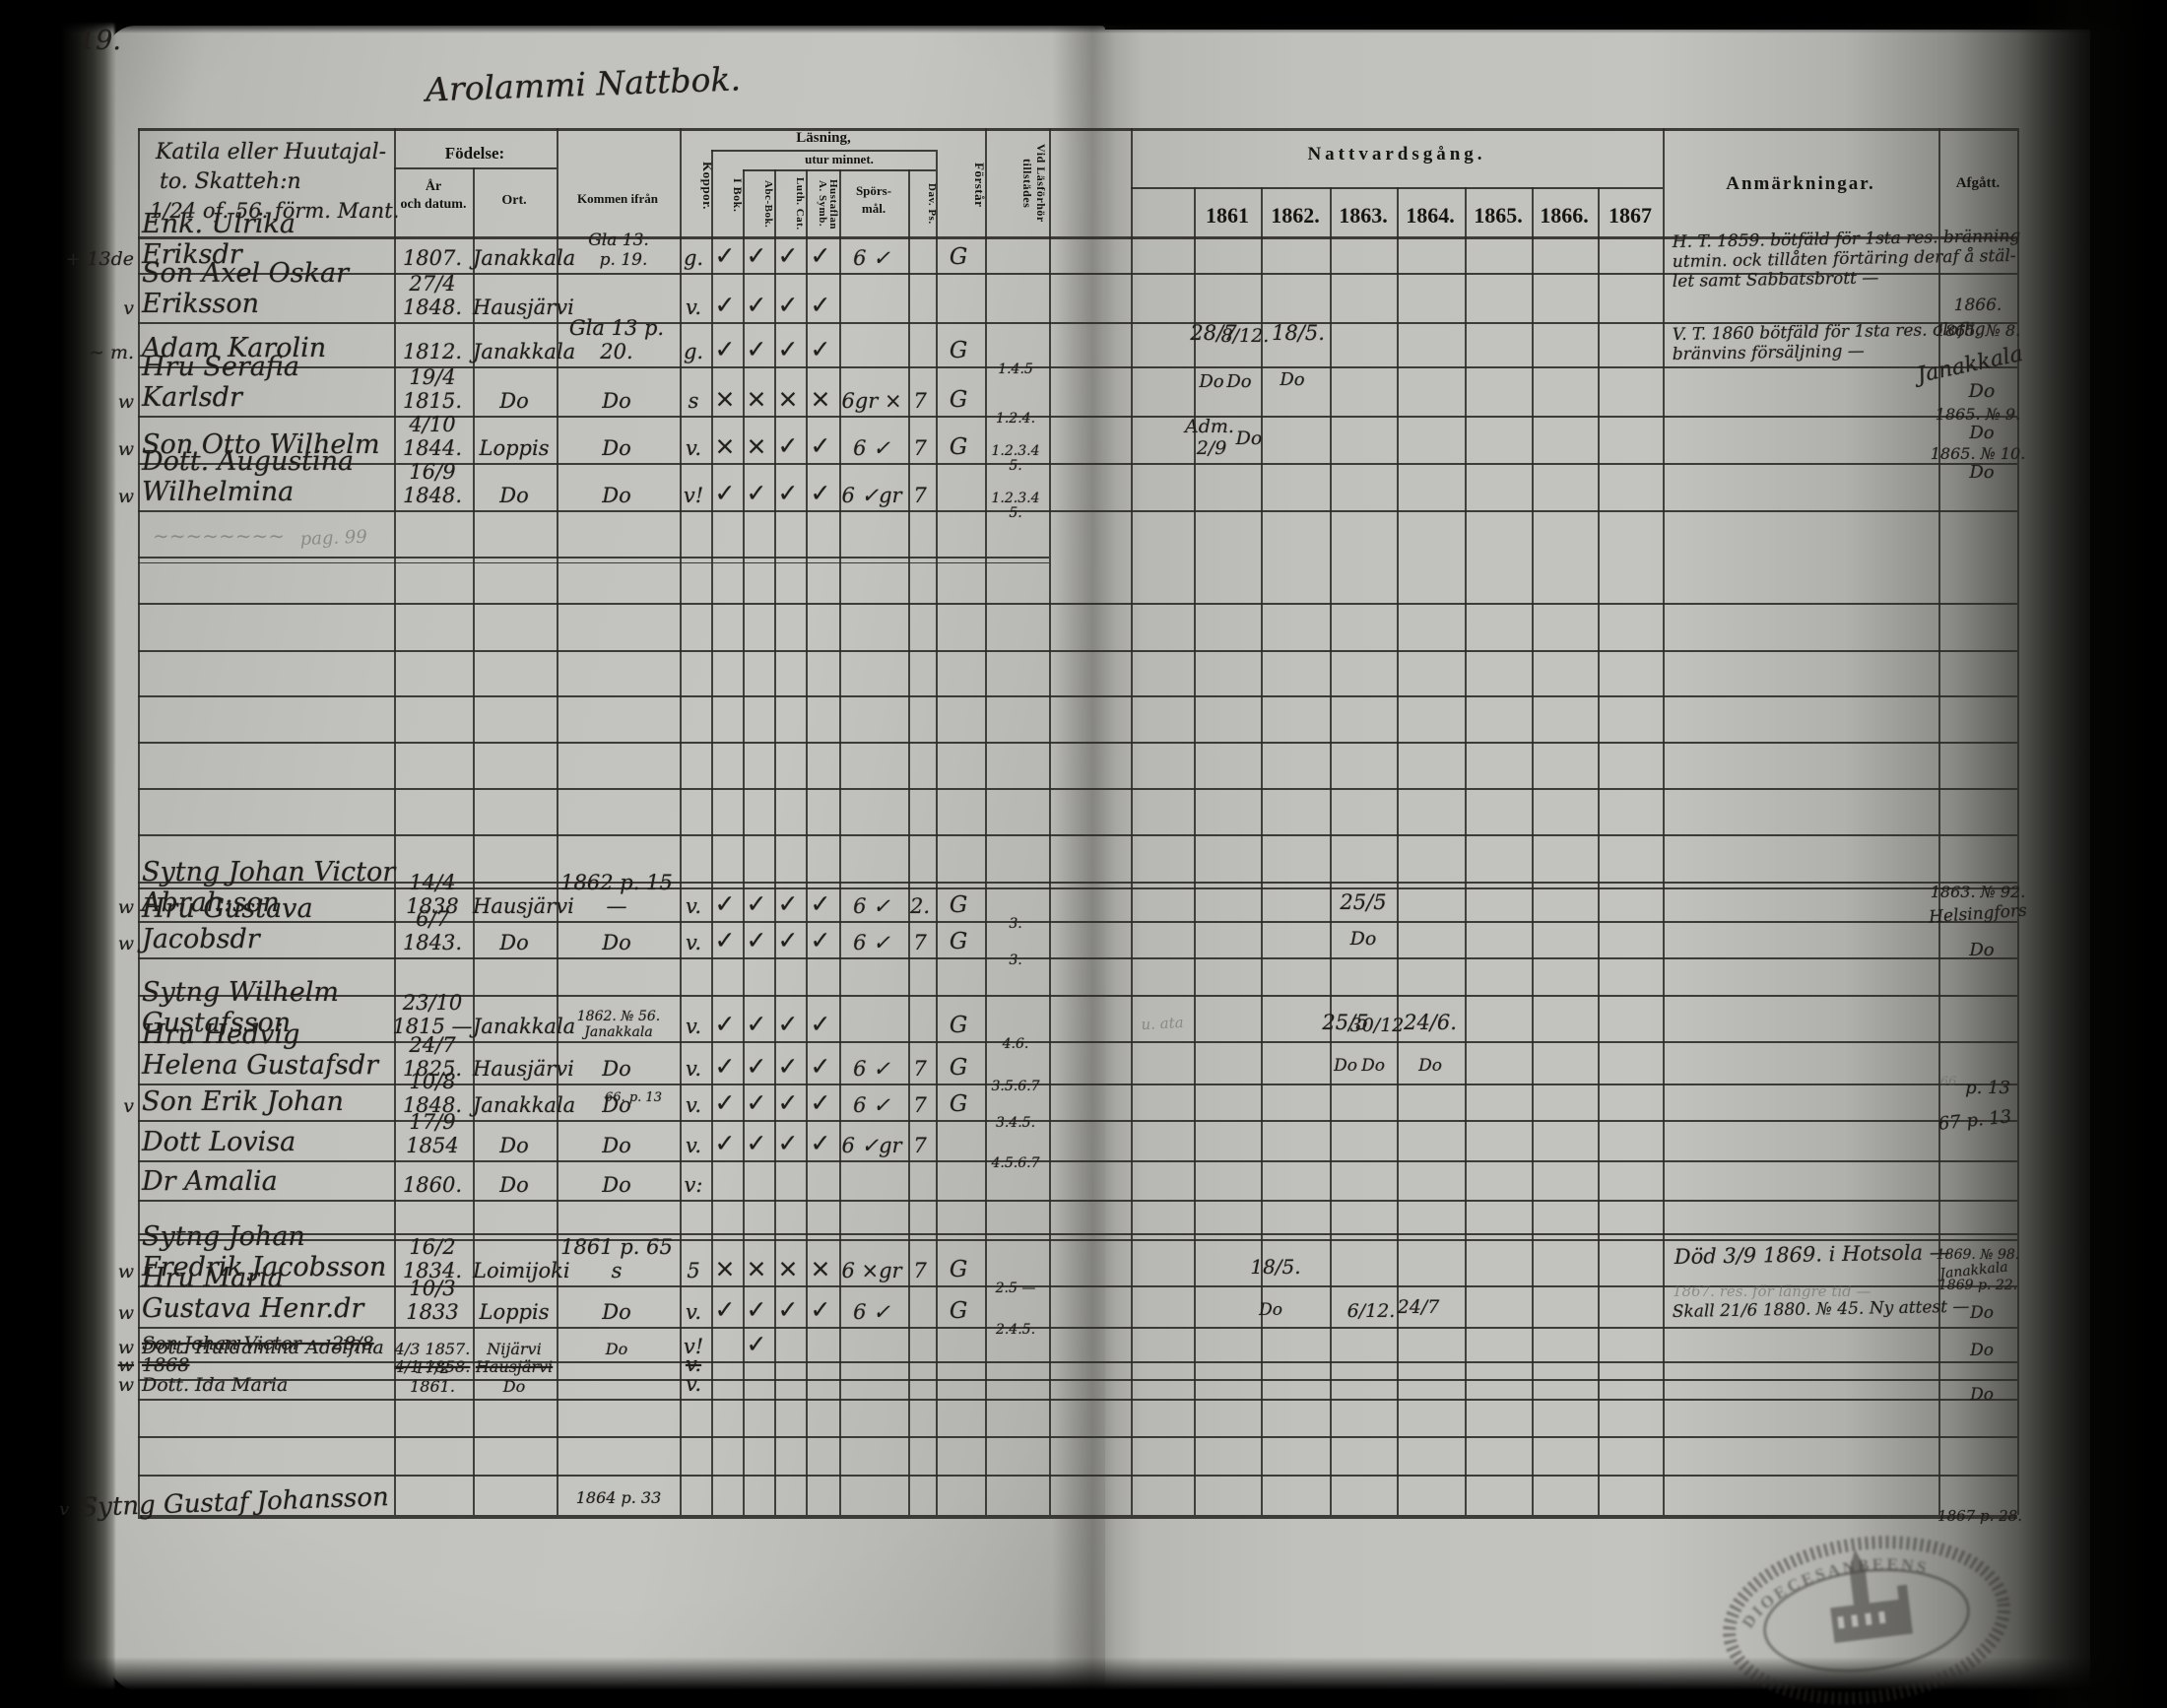  What do you see at coordinates (1162, 1023) in the screenshot?
I see `handwritten-note: u. ata` at bounding box center [1162, 1023].